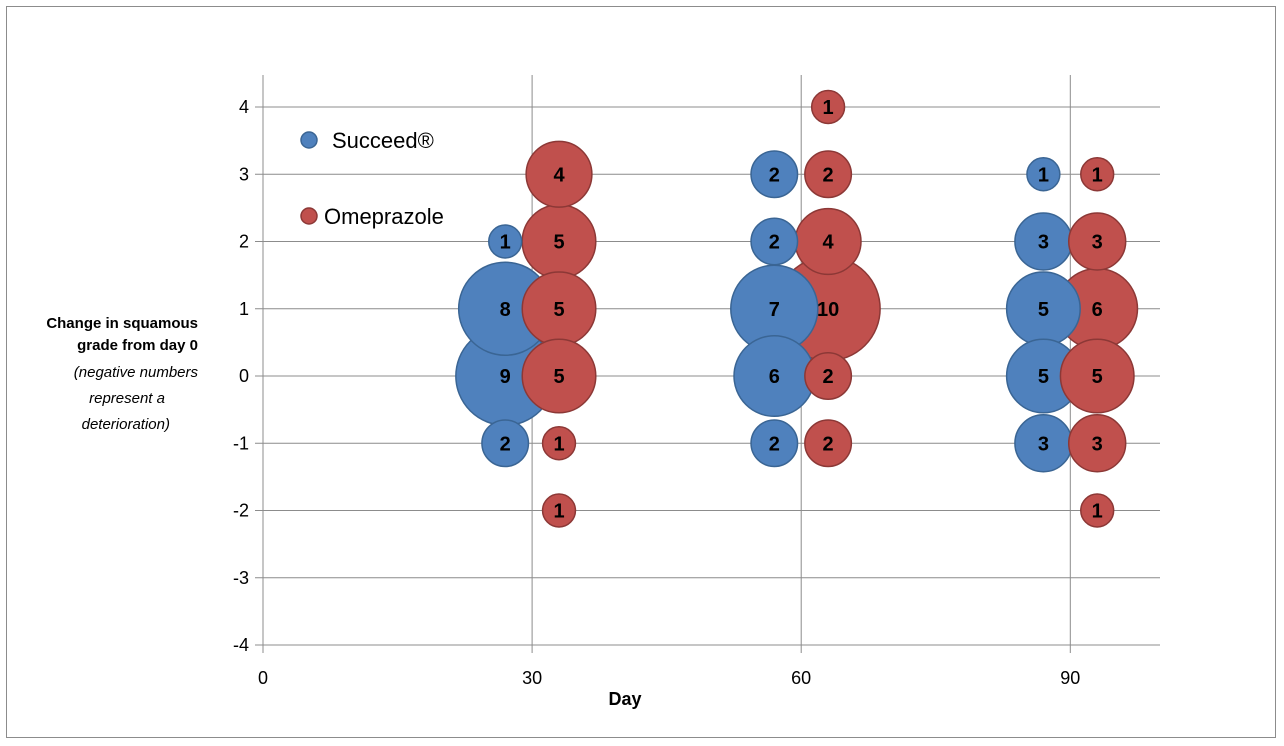 Image resolution: width=1284 pixels, height=746 pixels. What do you see at coordinates (122, 323) in the screenshot?
I see `y-axis-label-line-1: Change in squamous` at bounding box center [122, 323].